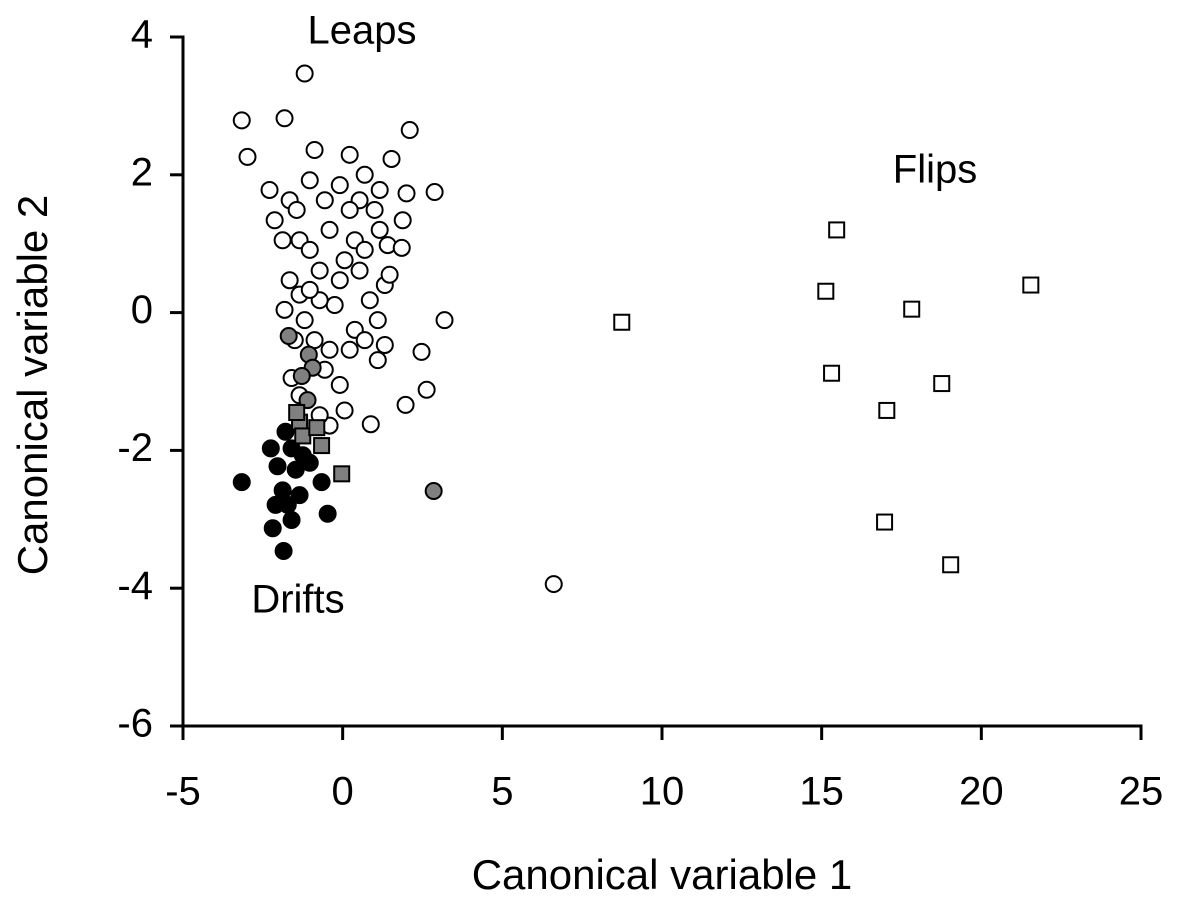  Describe the element at coordinates (297, 600) in the screenshot. I see `annotation: Drifts` at that location.